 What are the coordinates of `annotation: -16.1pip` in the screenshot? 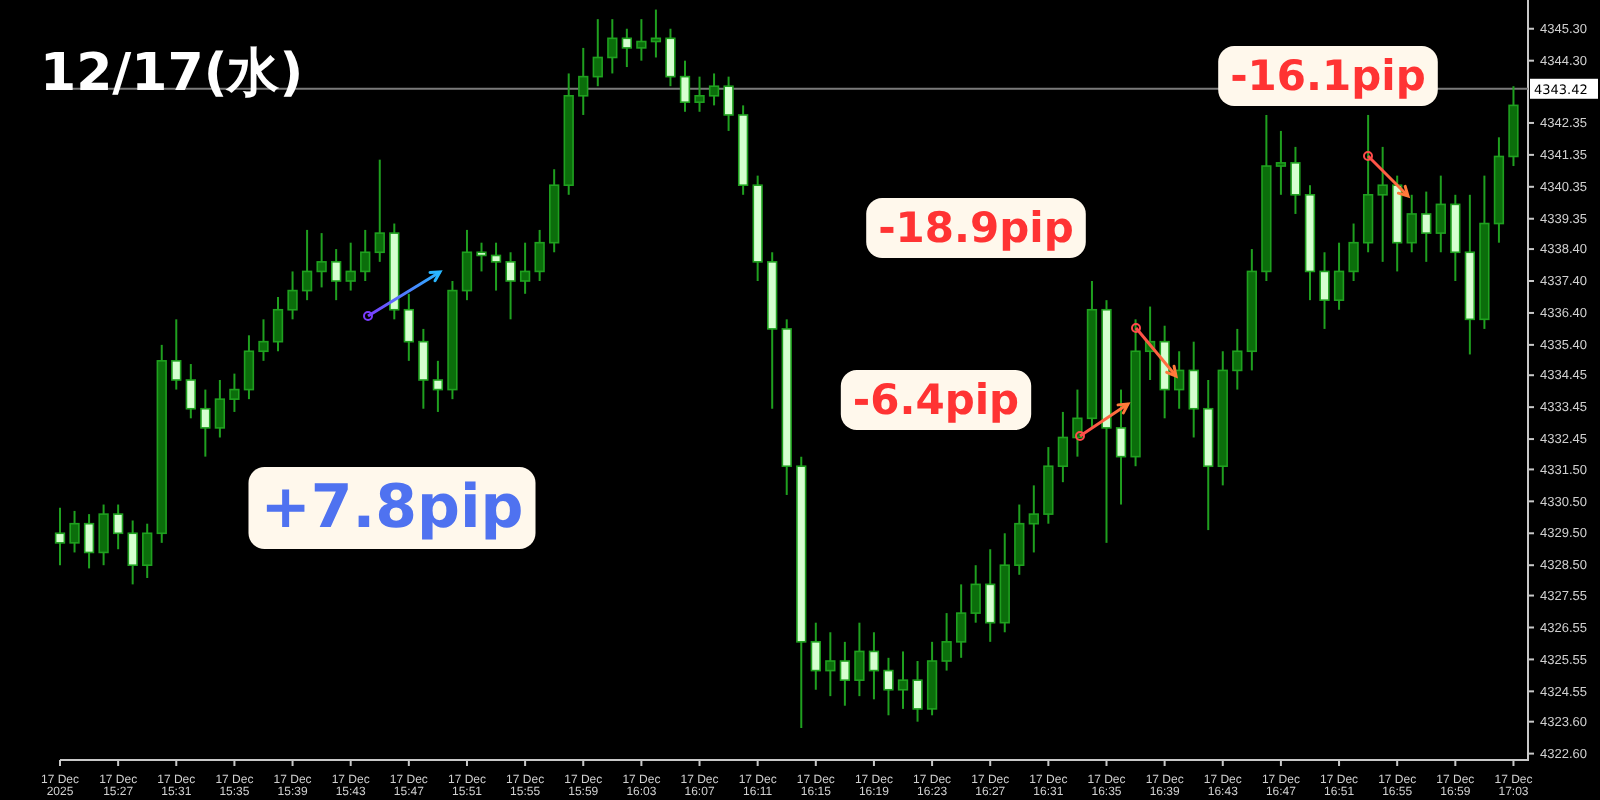 It's located at (1328, 76).